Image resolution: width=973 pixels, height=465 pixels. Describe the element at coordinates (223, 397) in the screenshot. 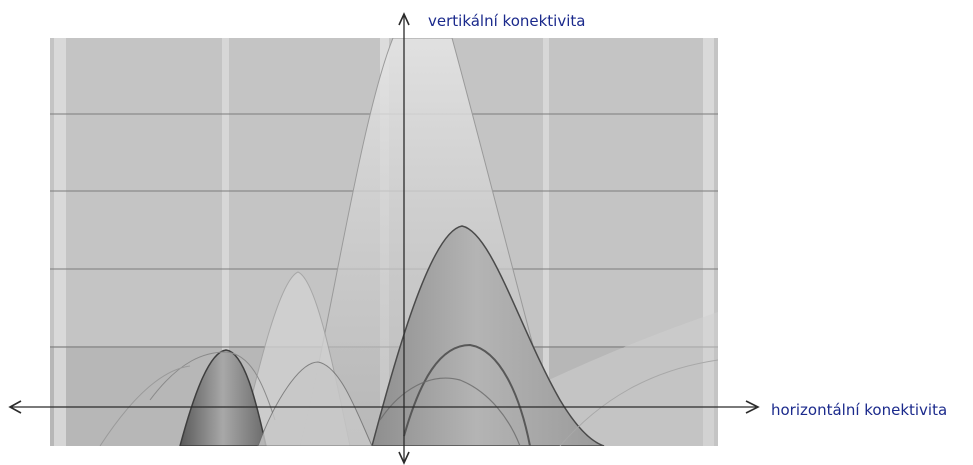

I see `left-wave` at that location.